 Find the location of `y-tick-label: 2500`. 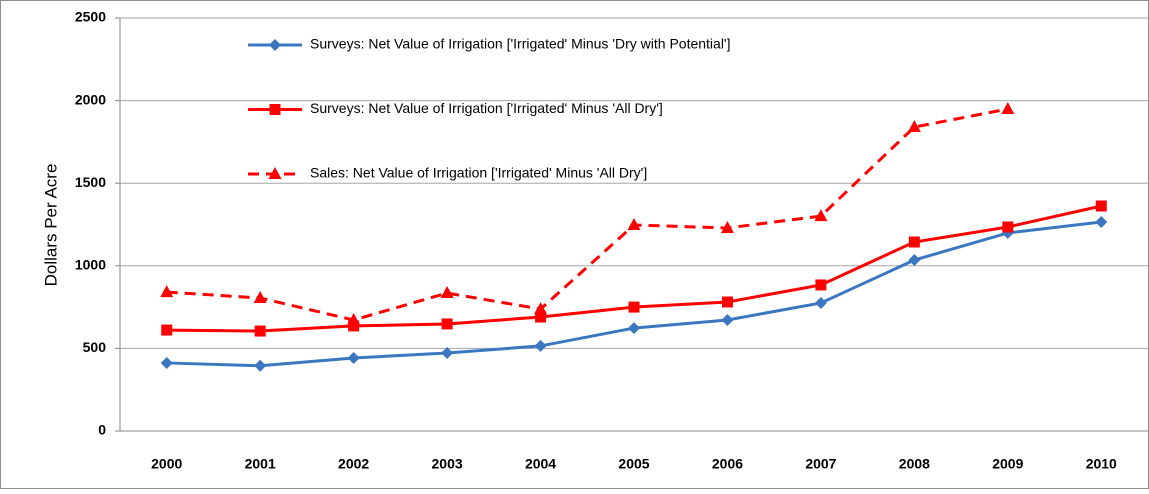

y-tick-label: 2500 is located at coordinates (90, 17).